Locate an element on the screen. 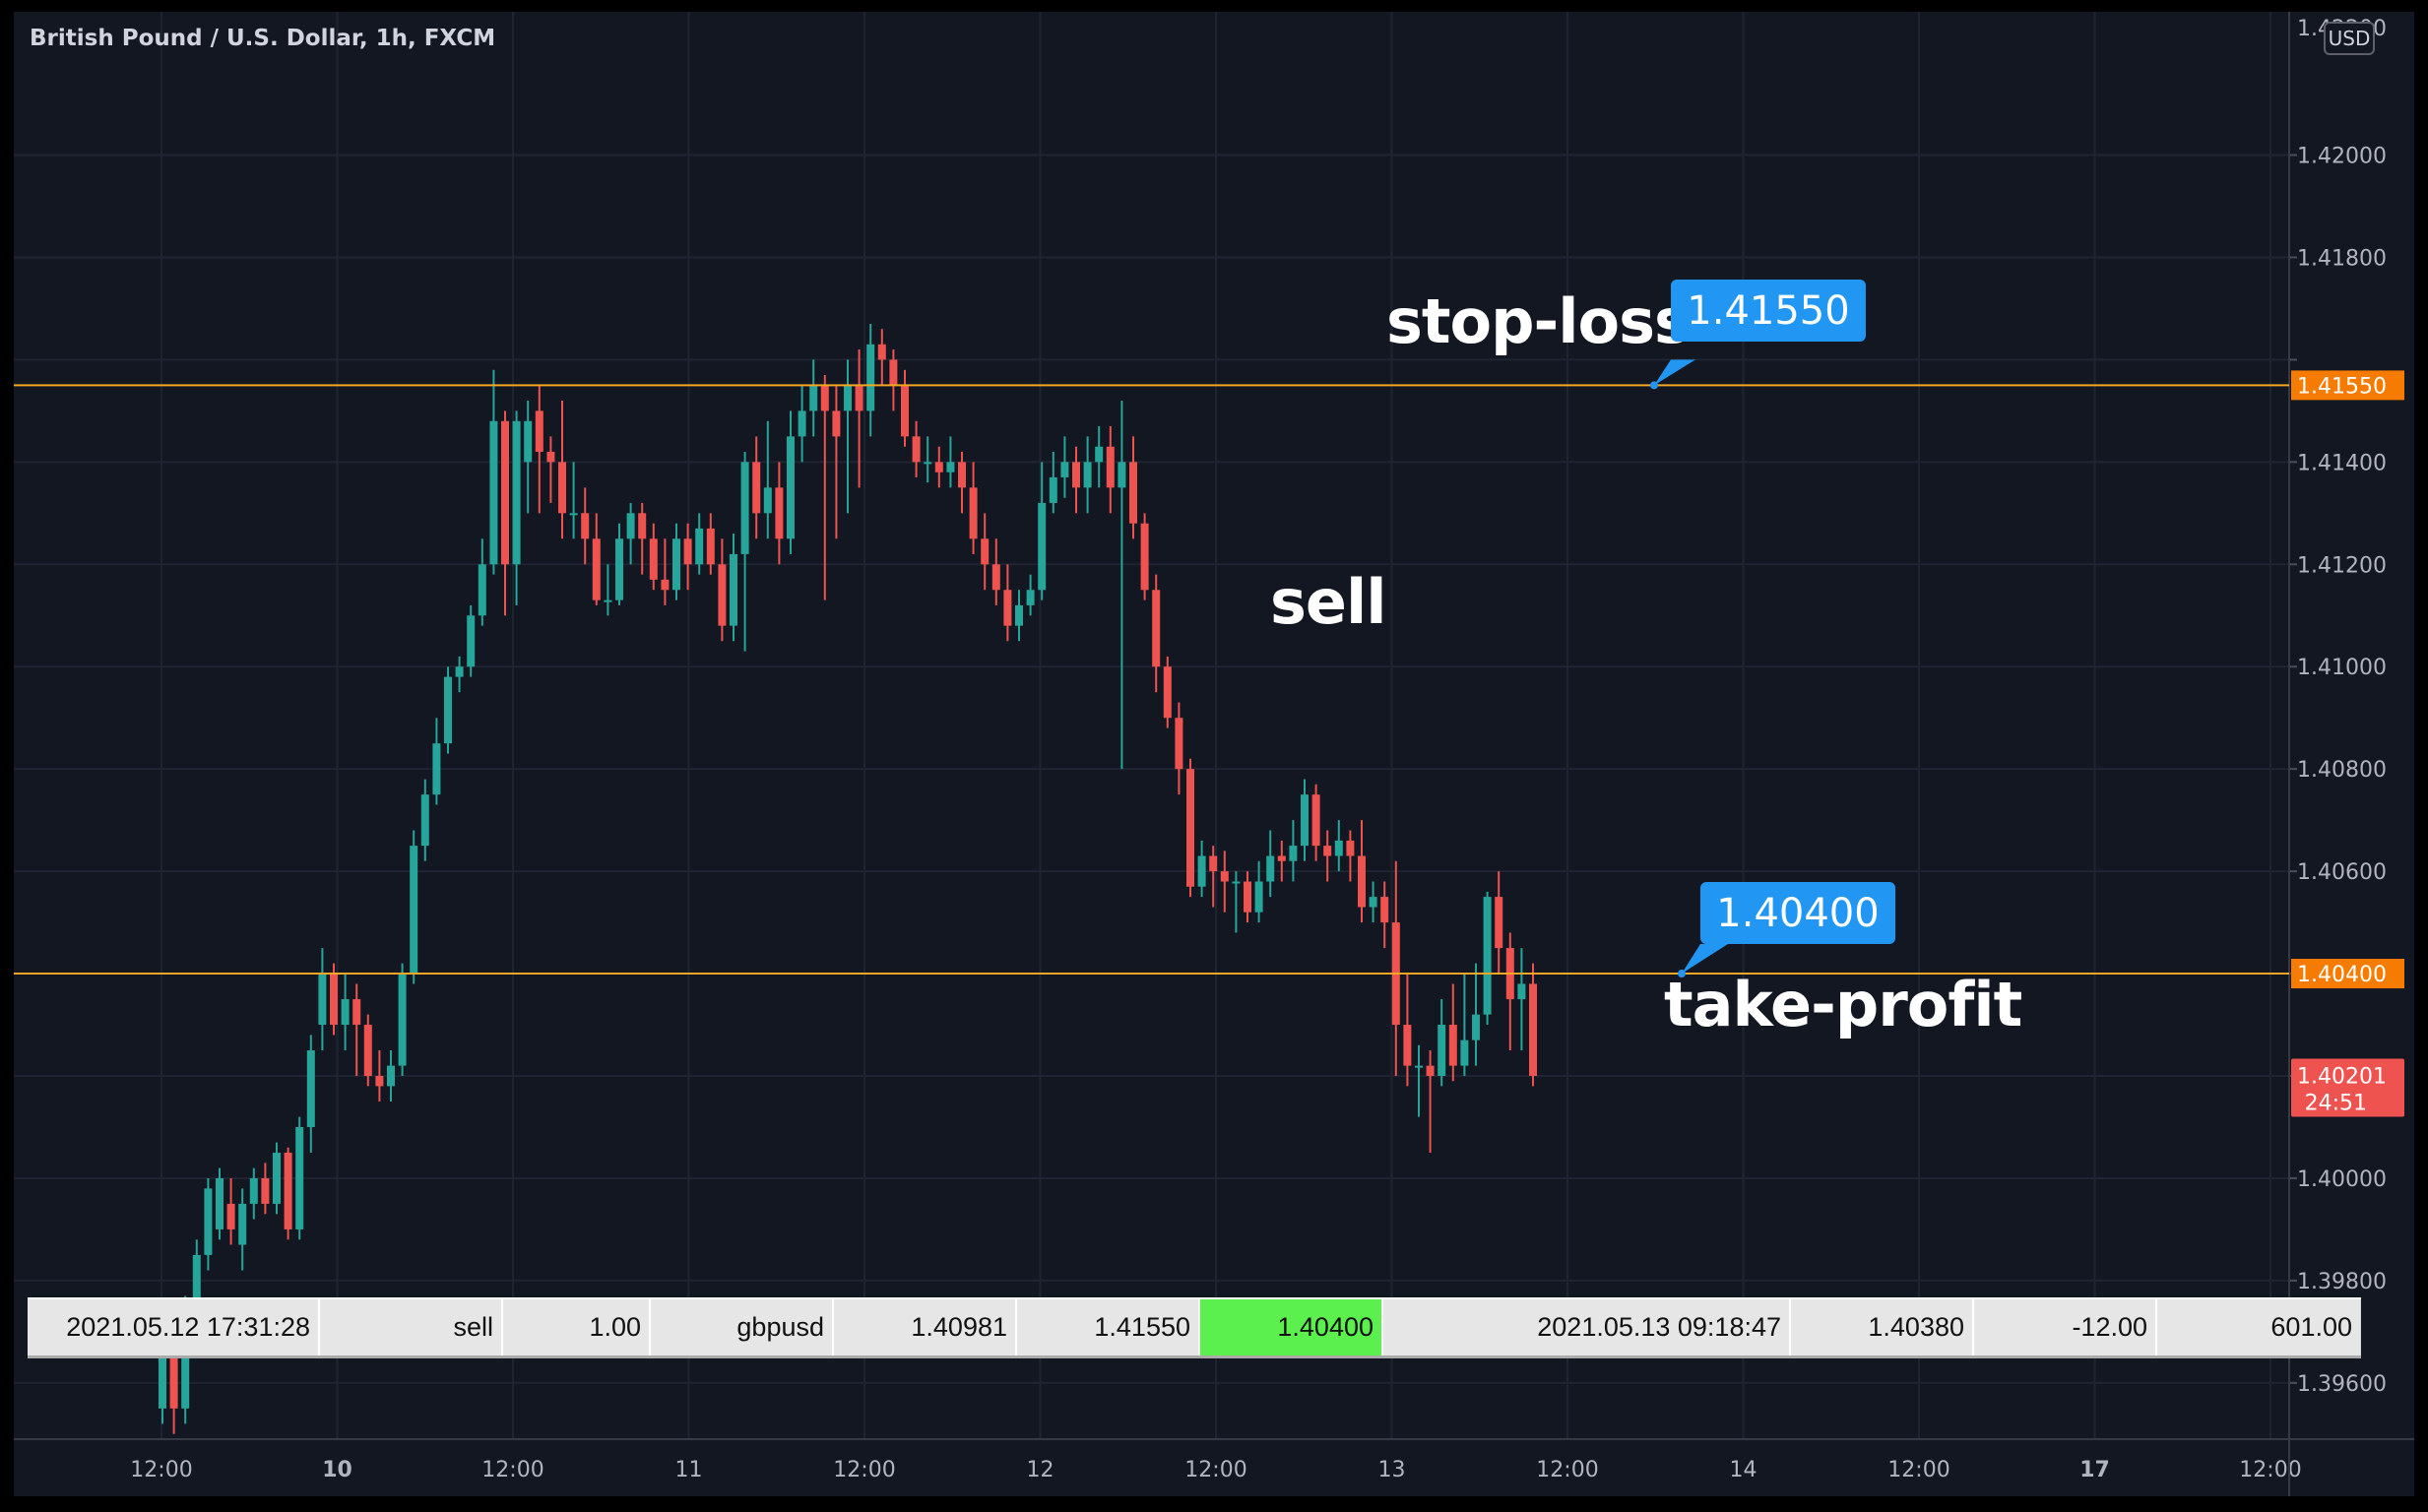 The width and height of the screenshot is (2428, 1512). x-tick-label: 14 is located at coordinates (1743, 1470).